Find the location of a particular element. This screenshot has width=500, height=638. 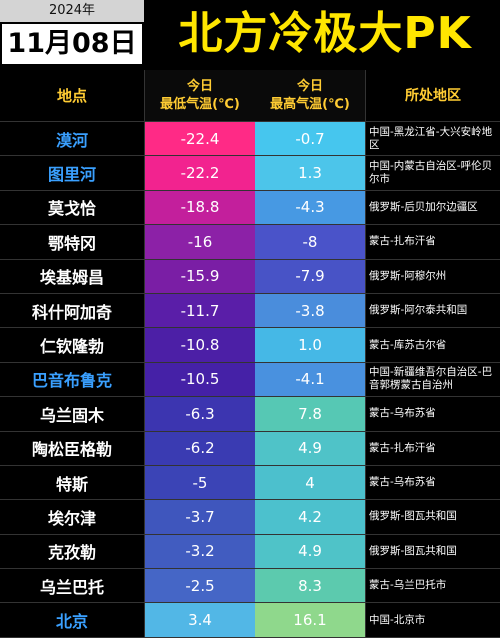

table-row: 乌兰巴托 -2.5 8.3 蒙古-乌兰巴托市 is located at coordinates (250, 586).